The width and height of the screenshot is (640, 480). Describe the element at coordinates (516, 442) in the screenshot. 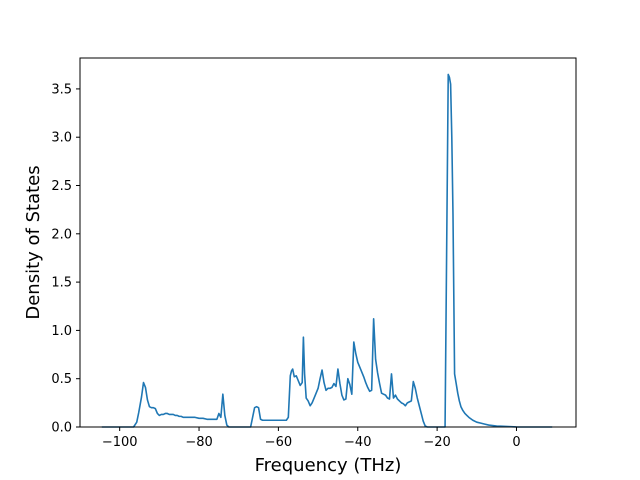

I see `x-tick-label: 0` at that location.